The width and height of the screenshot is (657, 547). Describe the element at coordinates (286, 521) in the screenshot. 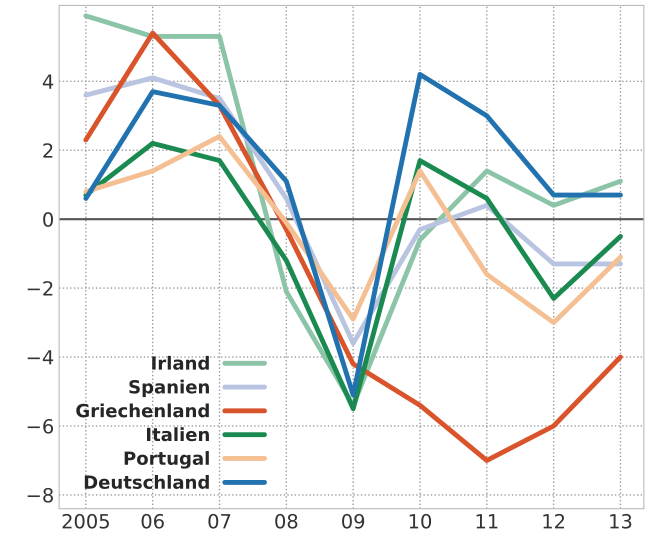

I see `x-tick-label: 08` at that location.